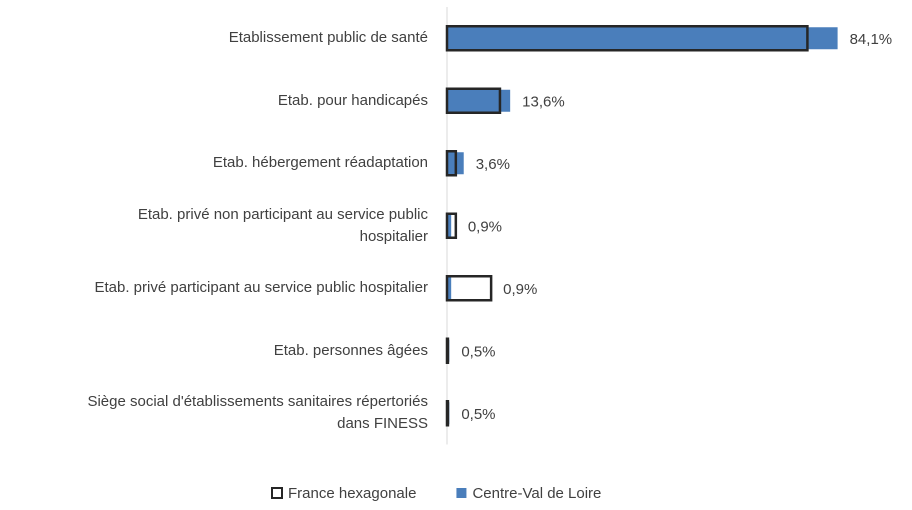 The width and height of the screenshot is (912, 510). What do you see at coordinates (350, 350) in the screenshot?
I see `category-label: Etab. personnes âgées` at bounding box center [350, 350].